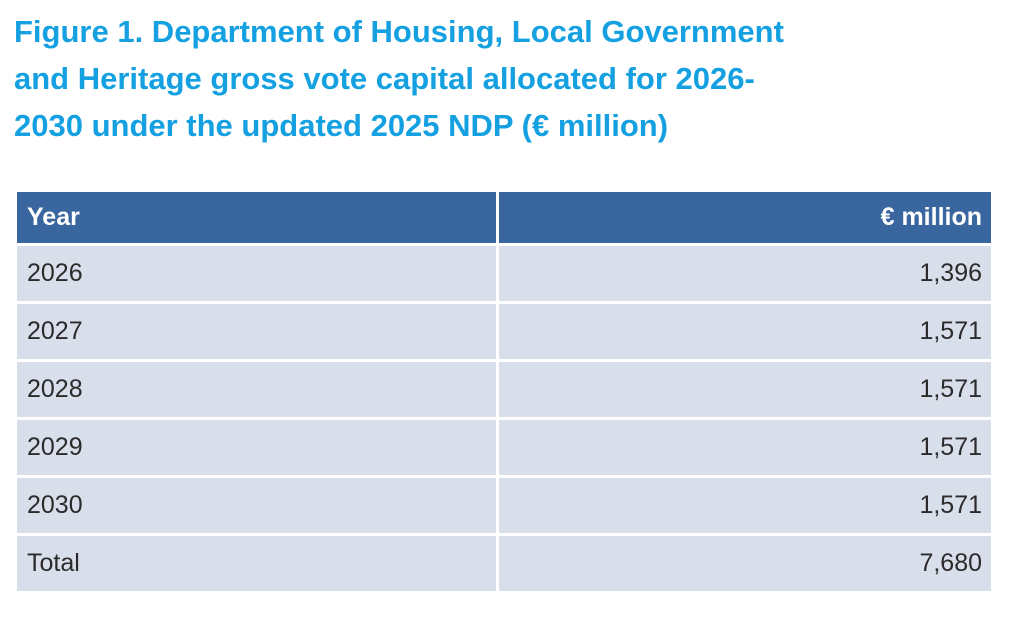 The height and width of the screenshot is (631, 1024). I want to click on table-row: 2027 1,571, so click(503, 331).